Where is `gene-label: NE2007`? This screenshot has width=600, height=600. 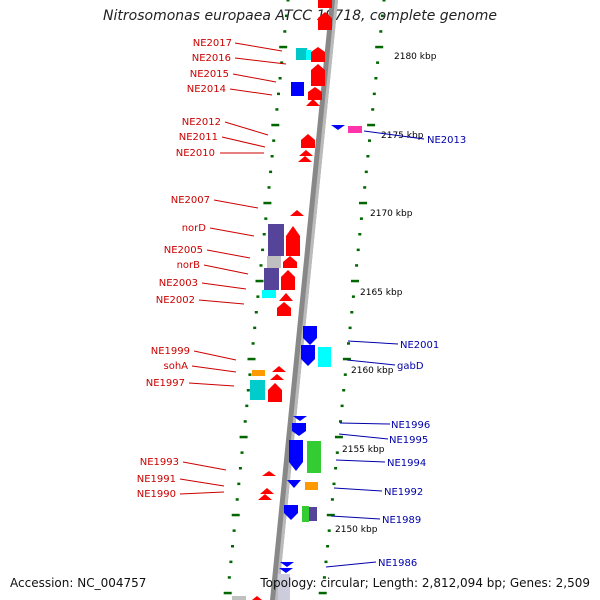
gene-label: NE2007 is located at coordinates (190, 200).